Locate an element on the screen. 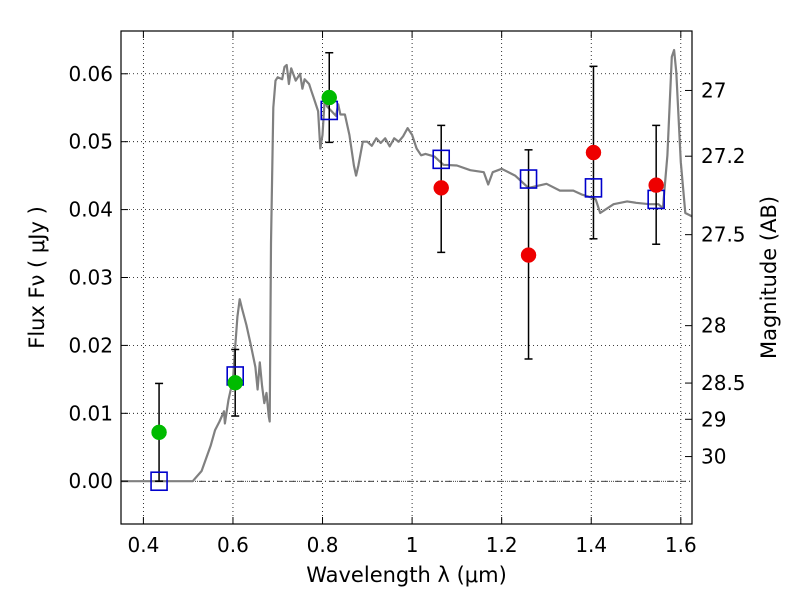 This screenshot has height=600, width=800. x-tick-label: 0.8 is located at coordinates (323, 545).